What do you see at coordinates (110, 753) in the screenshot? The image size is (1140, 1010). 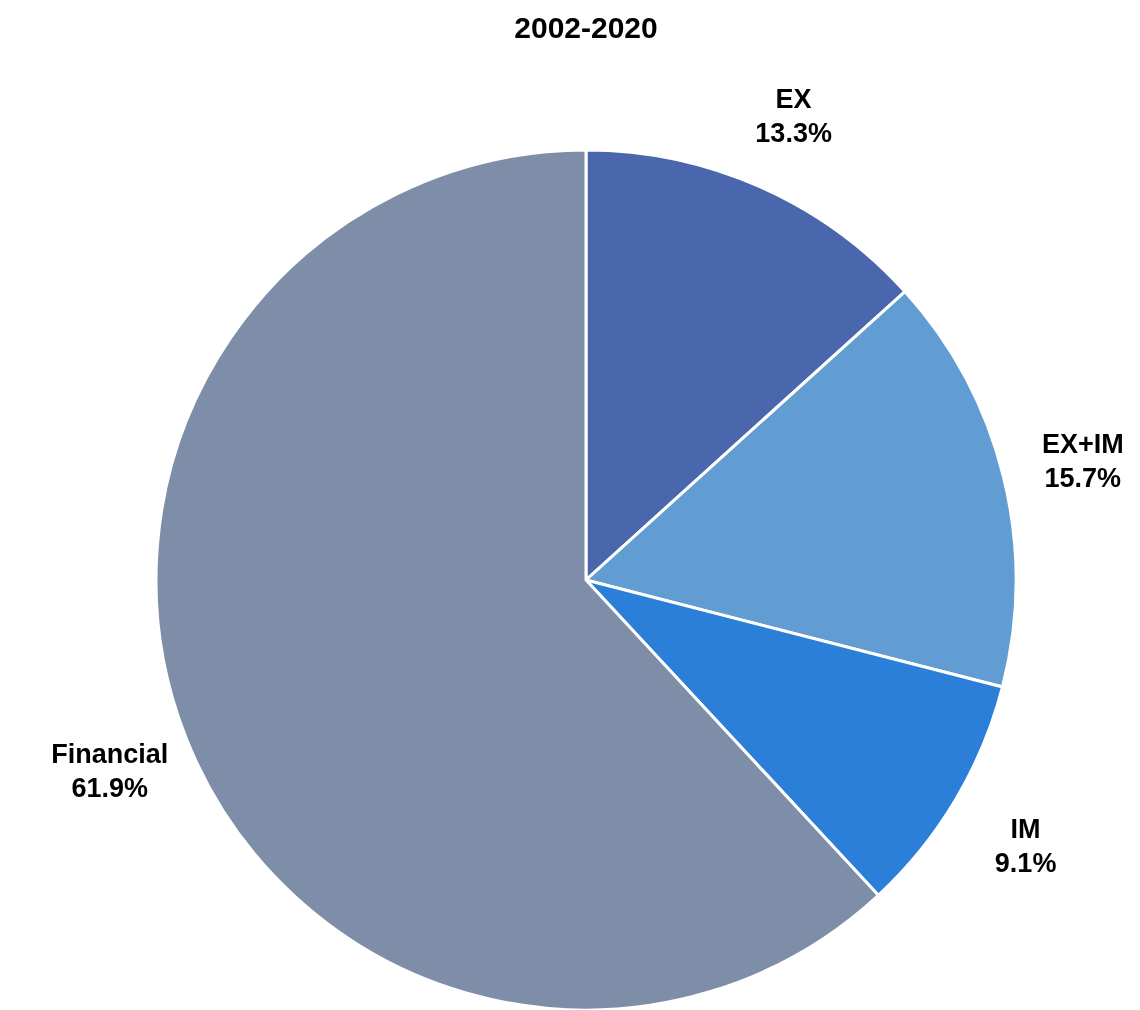 I see `slice-label: Financial` at bounding box center [110, 753].